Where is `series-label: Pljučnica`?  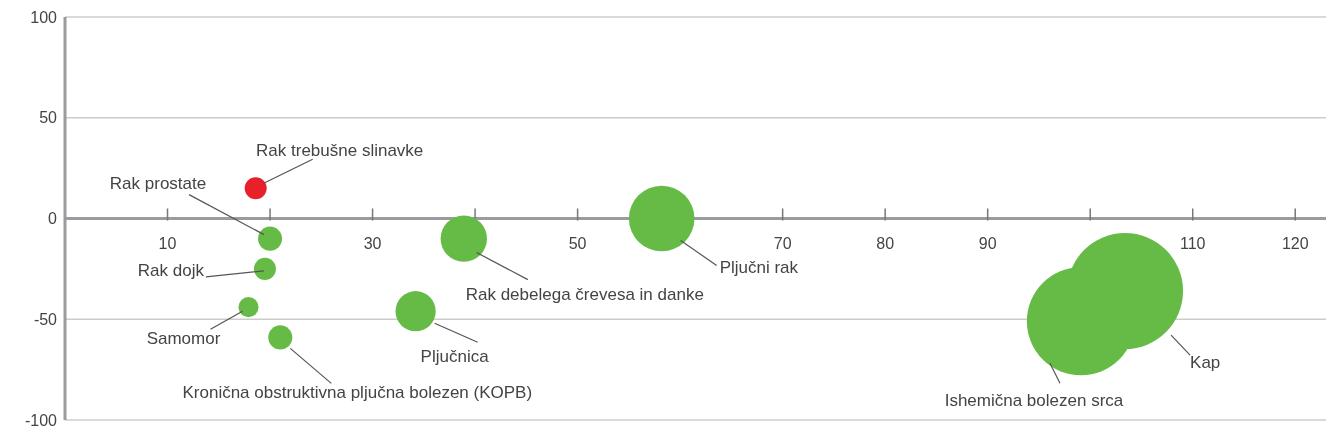 series-label: Pljučnica is located at coordinates (455, 357).